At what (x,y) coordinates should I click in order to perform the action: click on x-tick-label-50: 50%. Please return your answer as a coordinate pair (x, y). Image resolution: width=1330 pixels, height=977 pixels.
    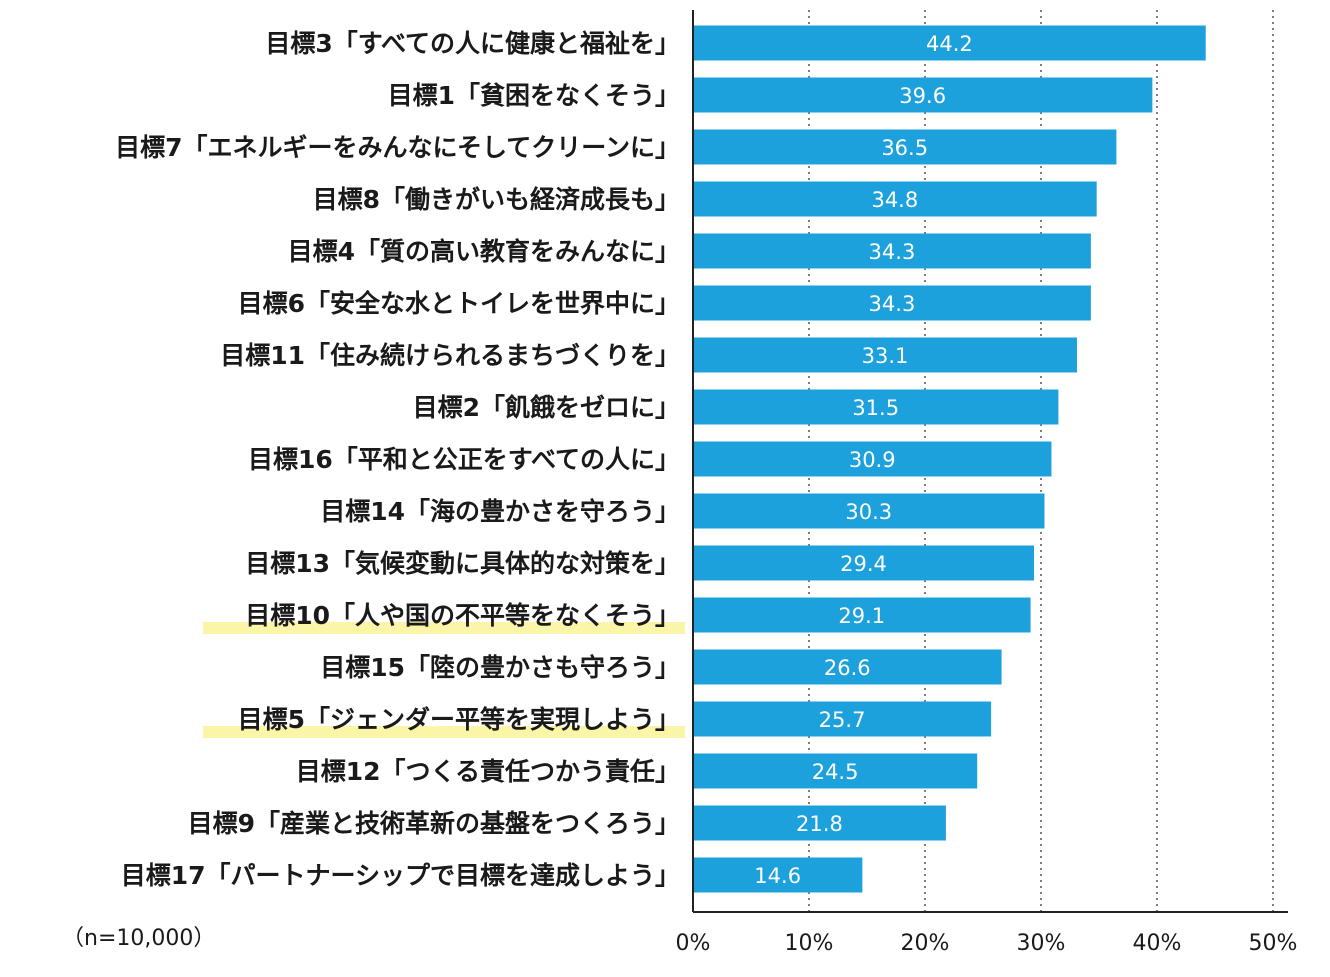
    Looking at the image, I should click on (1273, 943).